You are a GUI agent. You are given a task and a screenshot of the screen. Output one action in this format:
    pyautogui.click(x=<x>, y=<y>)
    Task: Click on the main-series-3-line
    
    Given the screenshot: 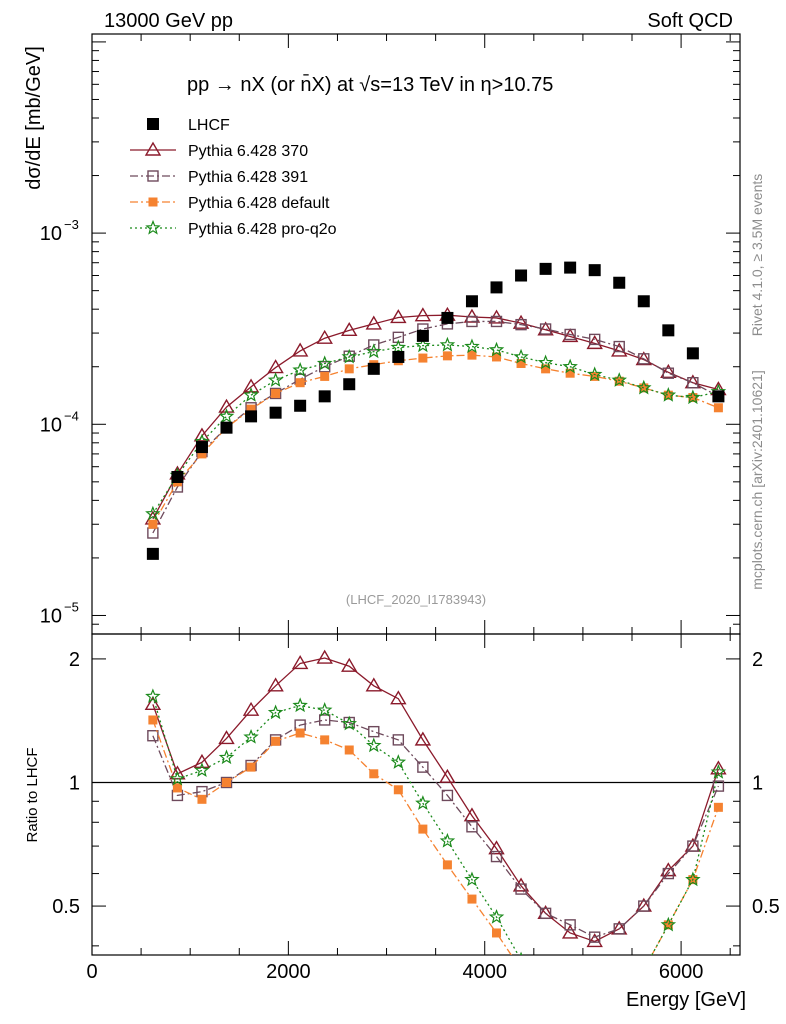 What is the action you would take?
    pyautogui.click(x=435, y=439)
    